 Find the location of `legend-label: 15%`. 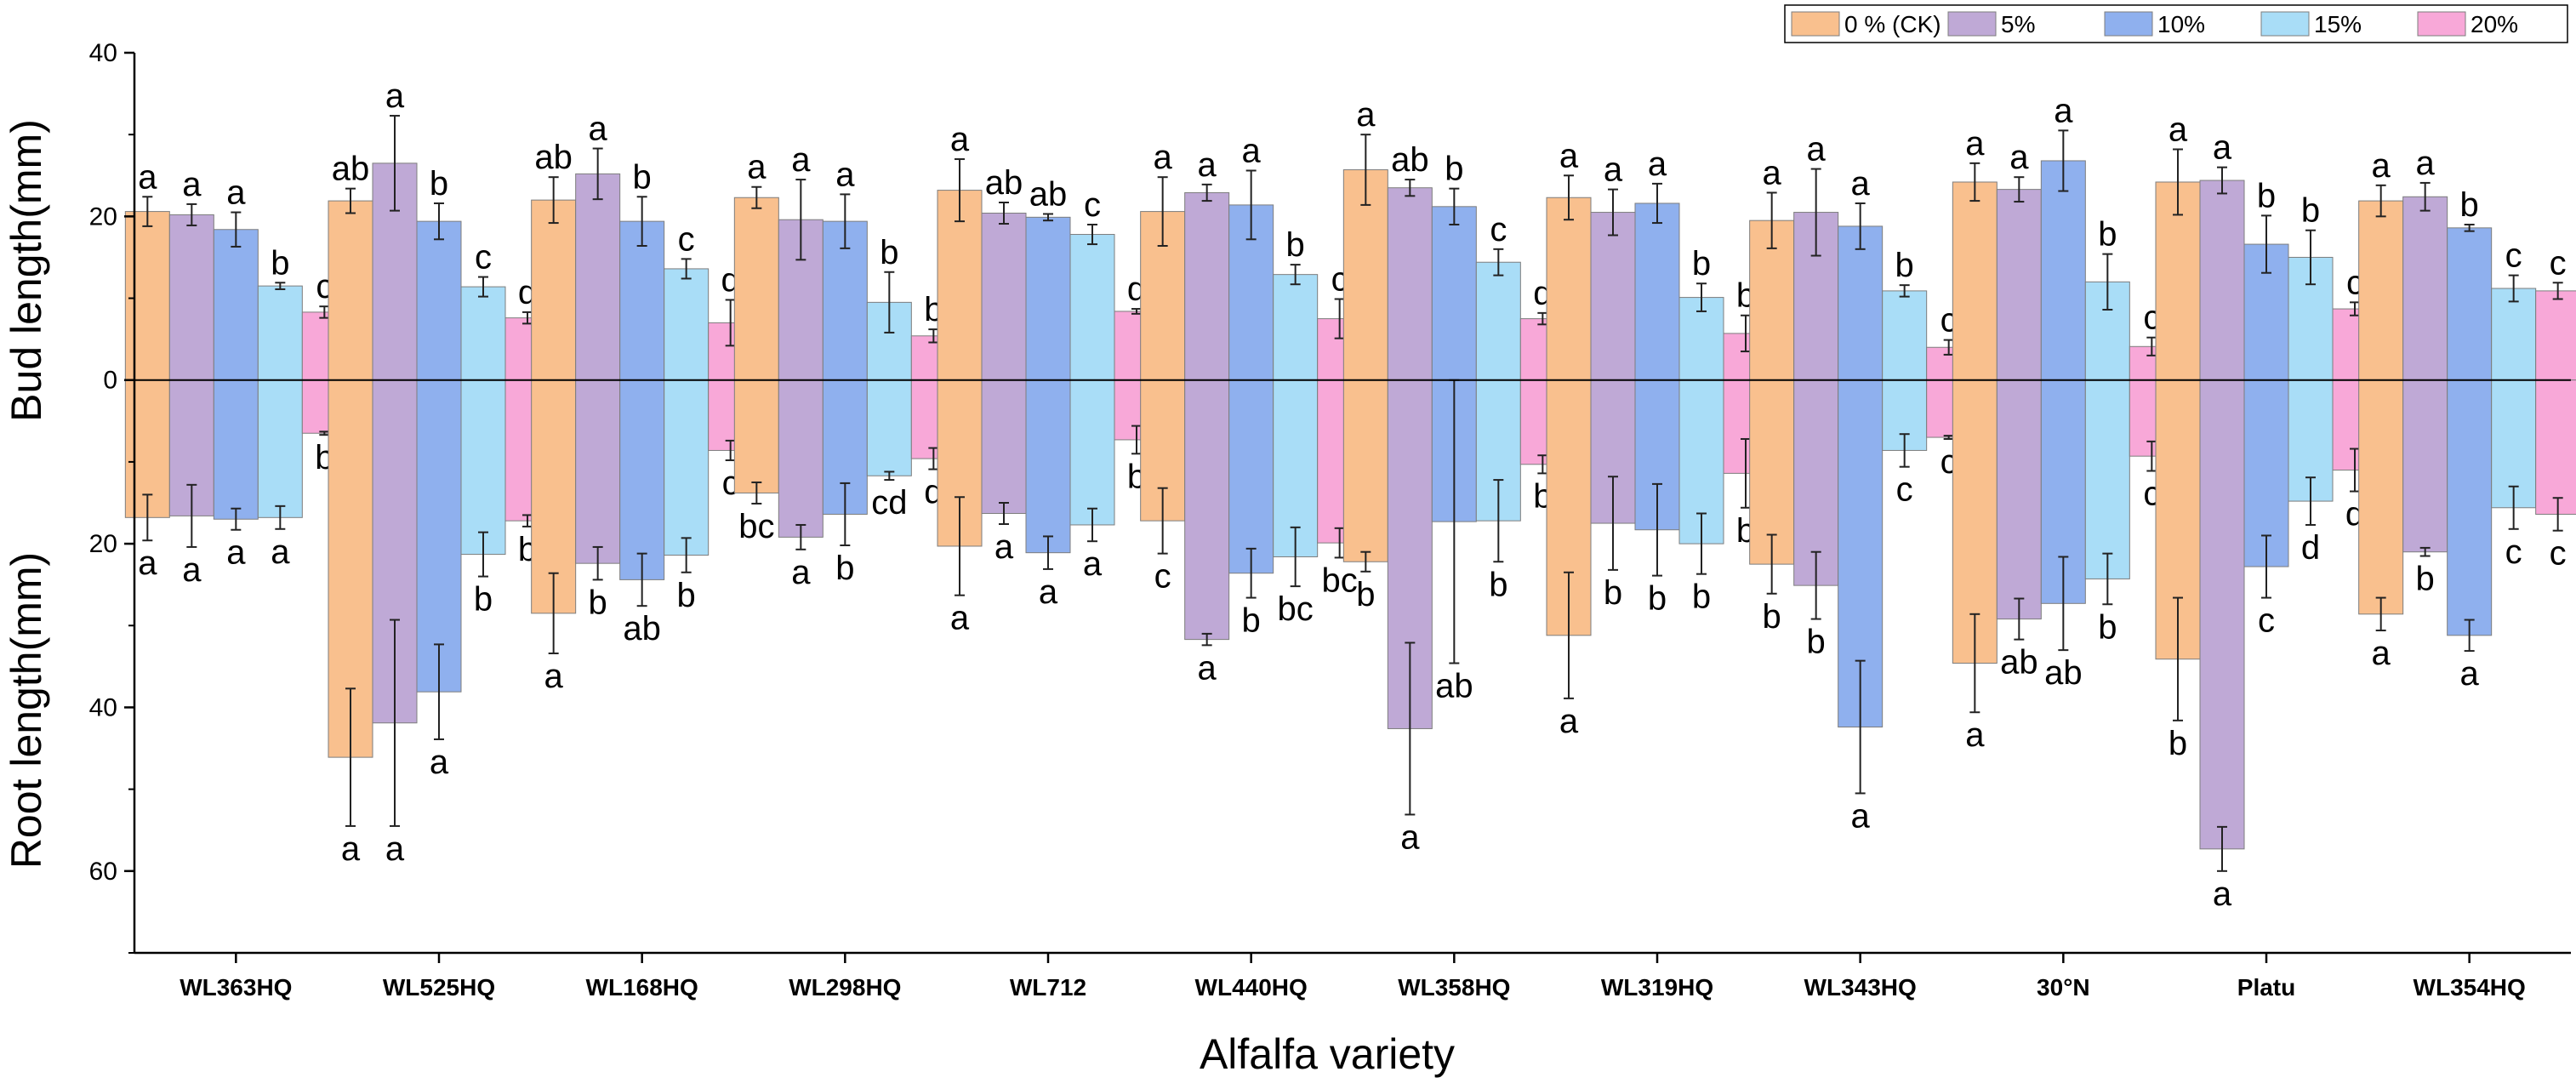

legend-label: 15% is located at coordinates (2338, 24).